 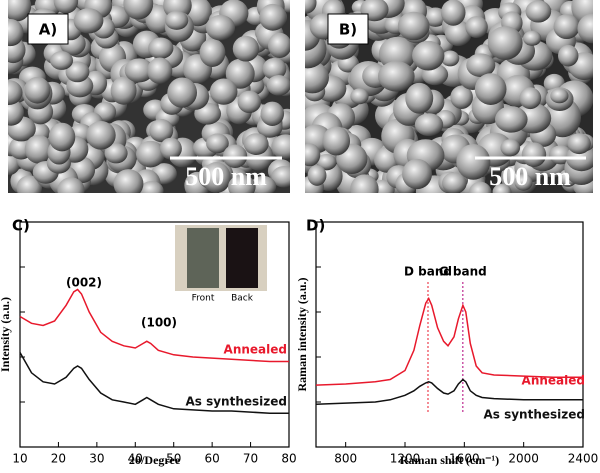 What do you see at coordinates (463, 272) in the screenshot?
I see `annotation: G band` at bounding box center [463, 272].